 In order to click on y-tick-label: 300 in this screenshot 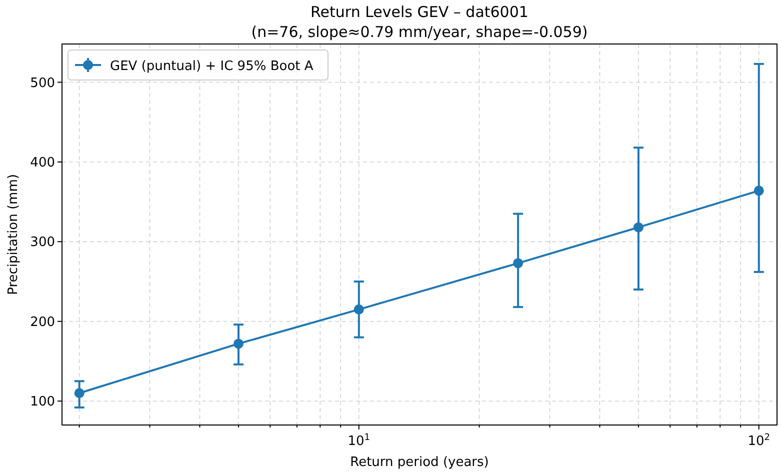, I will do `click(42, 242)`.